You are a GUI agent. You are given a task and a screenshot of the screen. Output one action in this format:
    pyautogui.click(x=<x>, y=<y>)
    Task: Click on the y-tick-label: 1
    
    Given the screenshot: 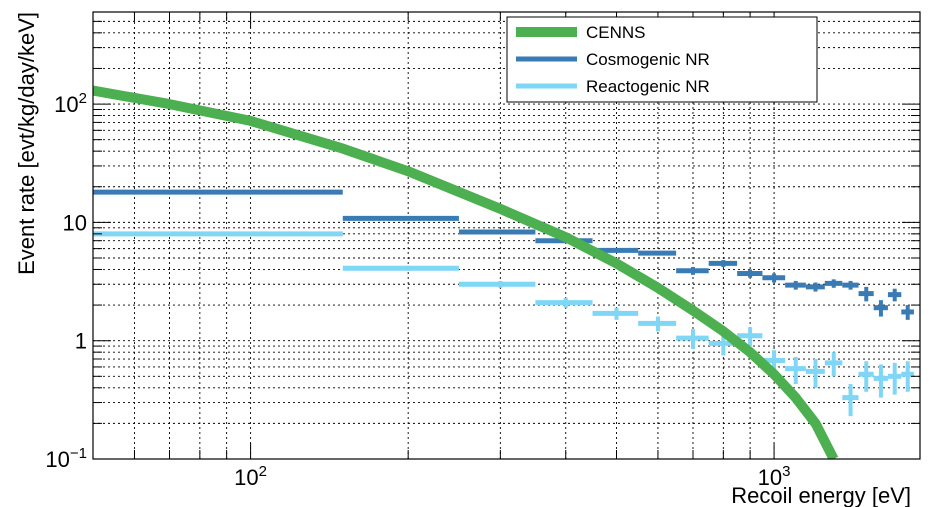 What is the action you would take?
    pyautogui.click(x=81, y=341)
    